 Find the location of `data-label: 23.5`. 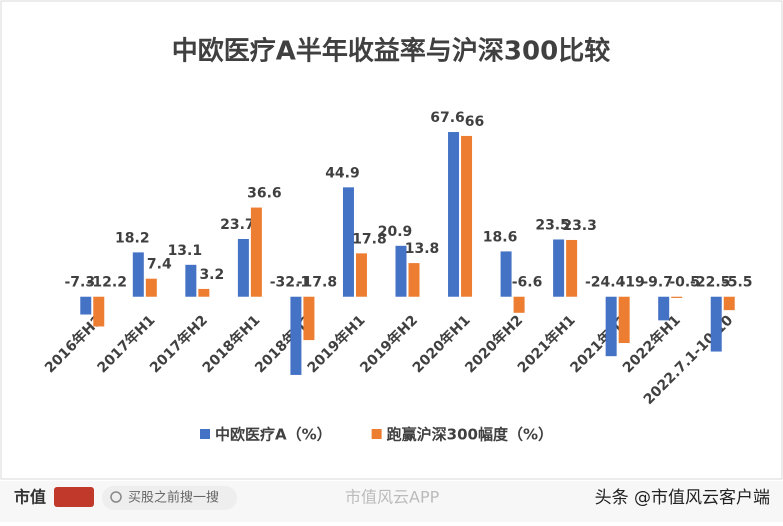

data-label: 23.5 is located at coordinates (552, 225).